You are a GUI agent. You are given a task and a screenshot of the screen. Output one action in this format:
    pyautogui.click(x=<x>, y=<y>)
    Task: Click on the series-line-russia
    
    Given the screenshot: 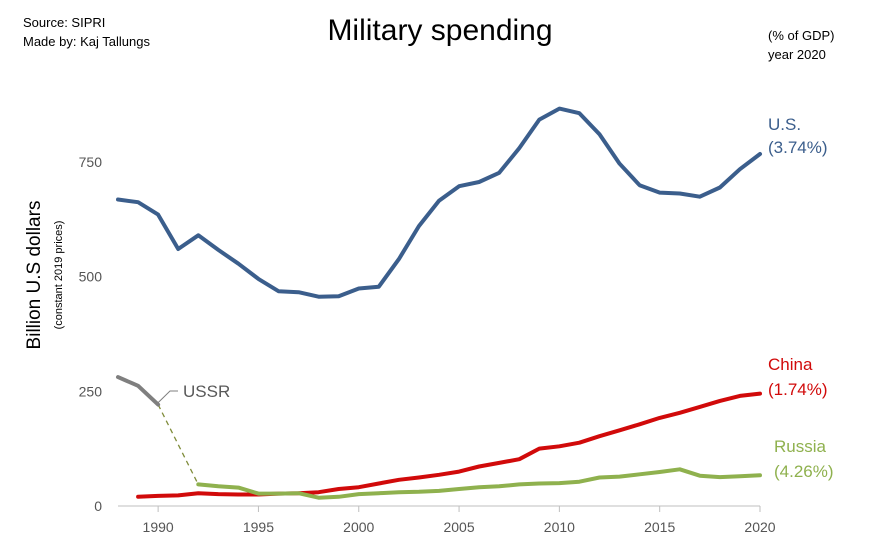 What is the action you would take?
    pyautogui.click(x=479, y=483)
    